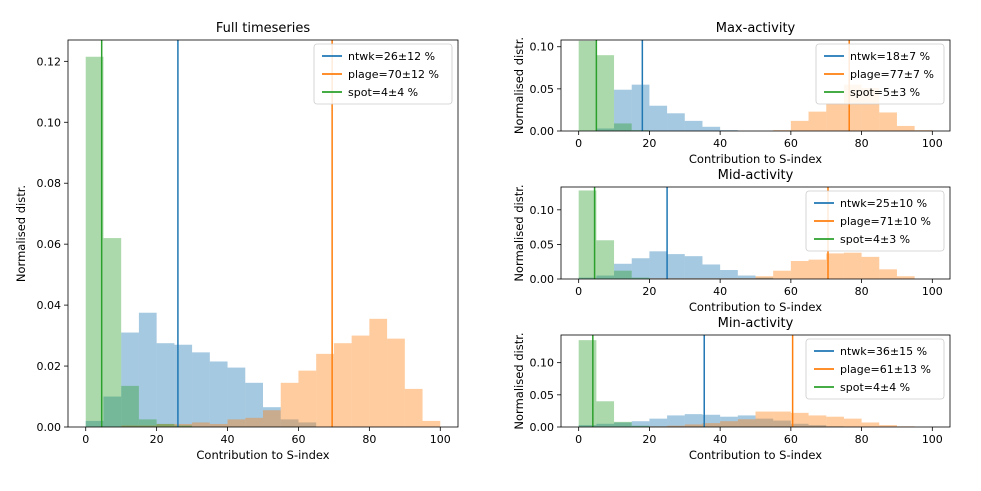 This screenshot has width=981, height=491. I want to click on chart-title: Mid-activity, so click(756, 175).